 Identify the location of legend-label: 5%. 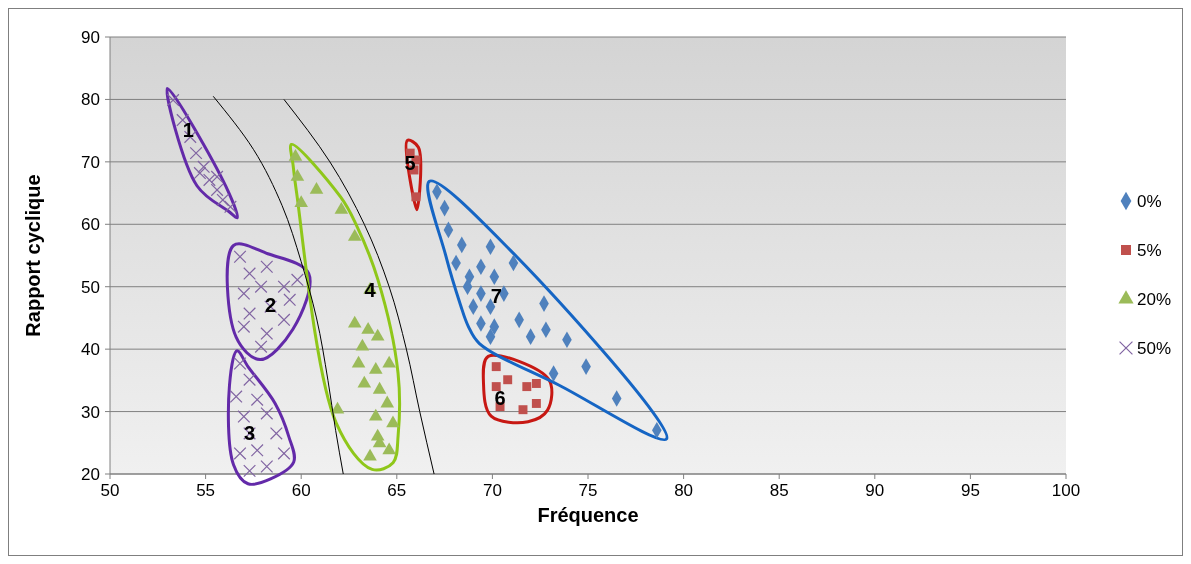
(1149, 250).